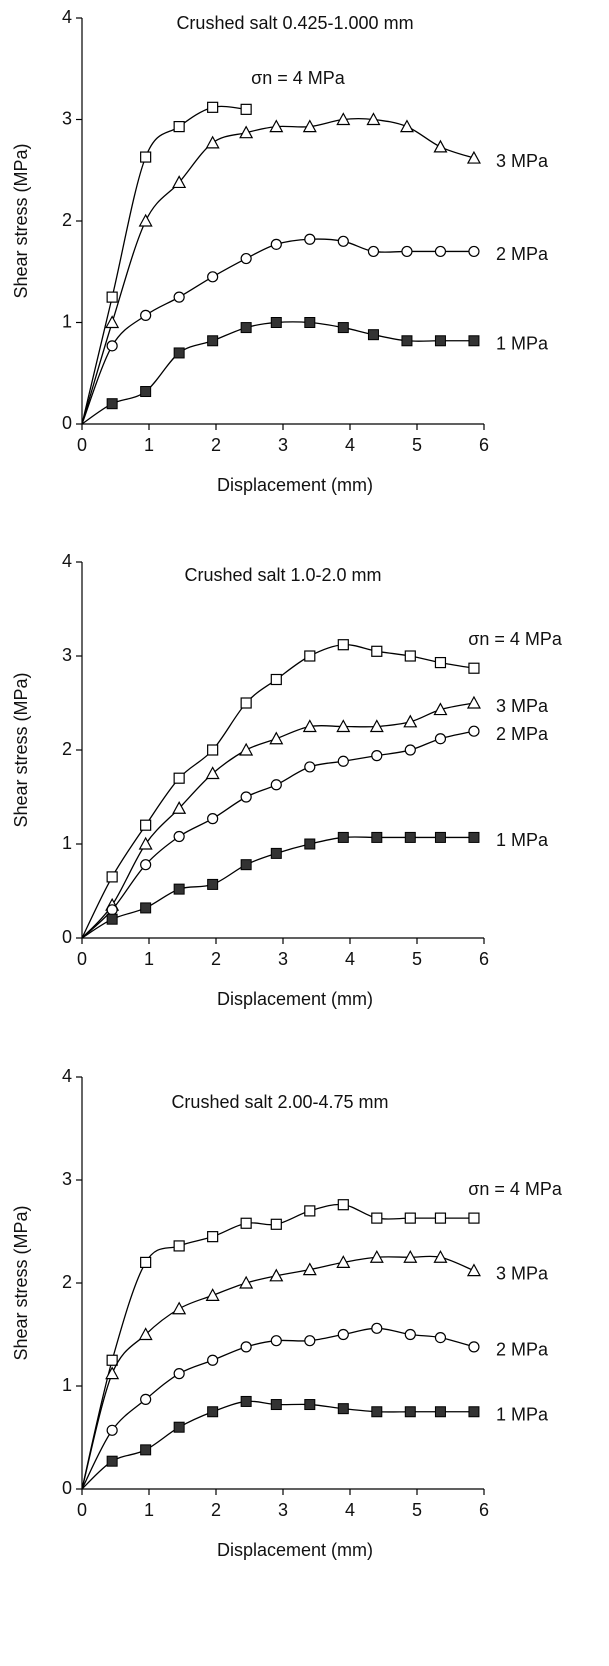 Image resolution: width=609 pixels, height=1666 pixels. I want to click on chart-title: Crushed salt 0.425-1.000 mm, so click(294, 23).